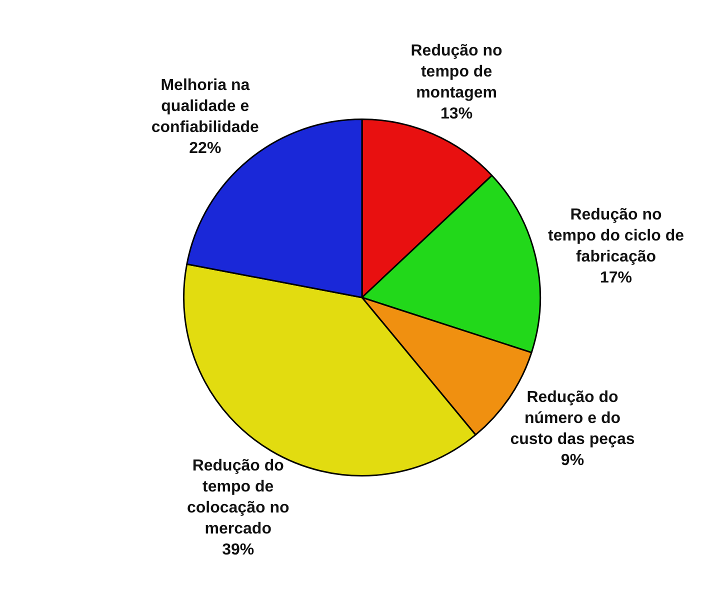  I want to click on data-label: 13%, so click(456, 113).